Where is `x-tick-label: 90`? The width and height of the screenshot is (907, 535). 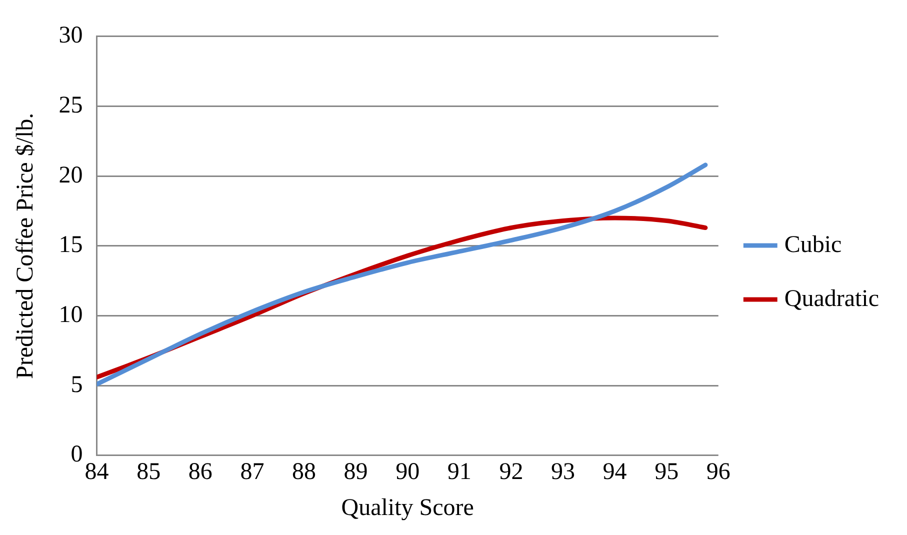
x-tick-label: 90 is located at coordinates (408, 472).